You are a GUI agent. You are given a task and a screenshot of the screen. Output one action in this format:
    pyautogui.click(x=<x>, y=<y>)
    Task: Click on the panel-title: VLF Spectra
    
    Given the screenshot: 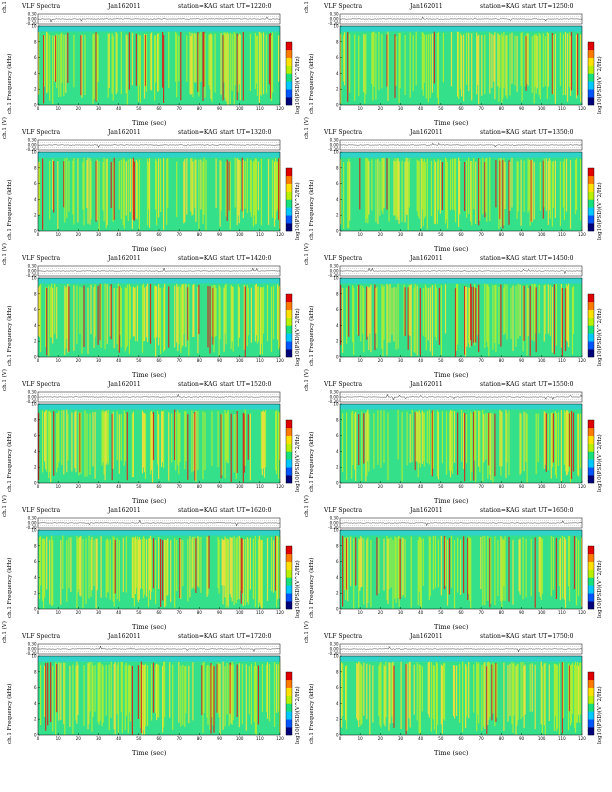 What is the action you would take?
    pyautogui.click(x=343, y=636)
    